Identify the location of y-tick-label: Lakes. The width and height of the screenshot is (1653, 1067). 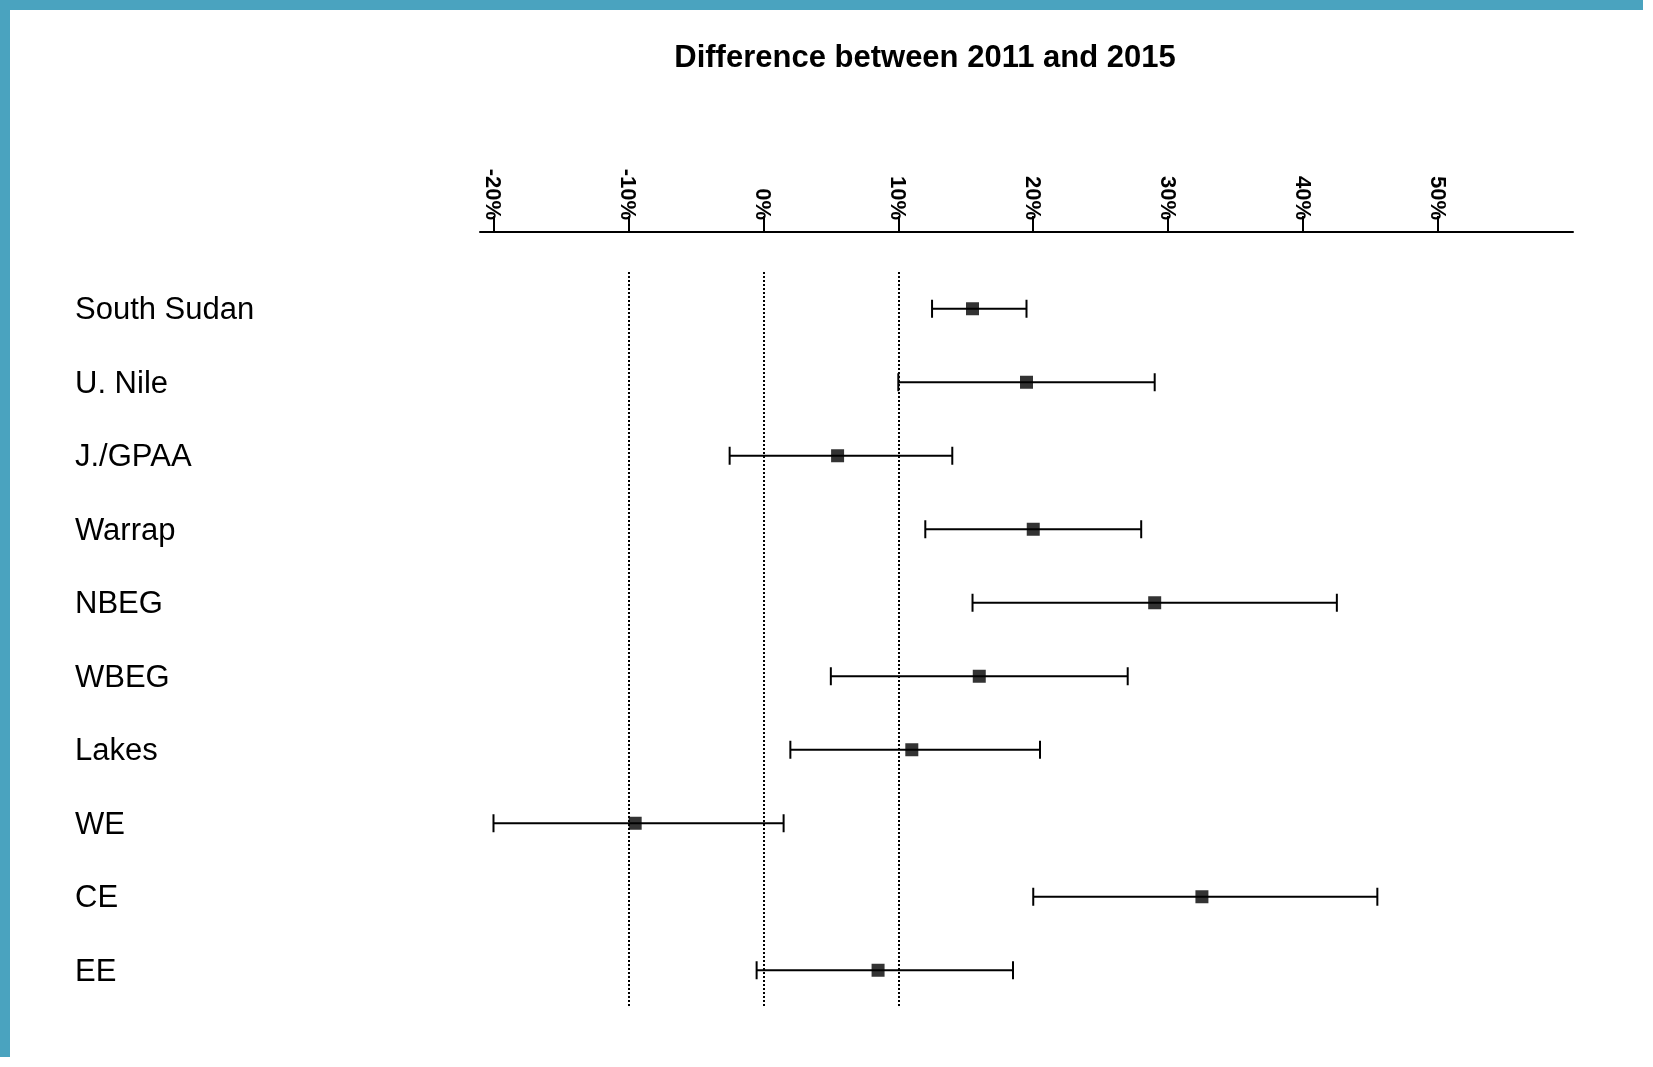
(116, 750).